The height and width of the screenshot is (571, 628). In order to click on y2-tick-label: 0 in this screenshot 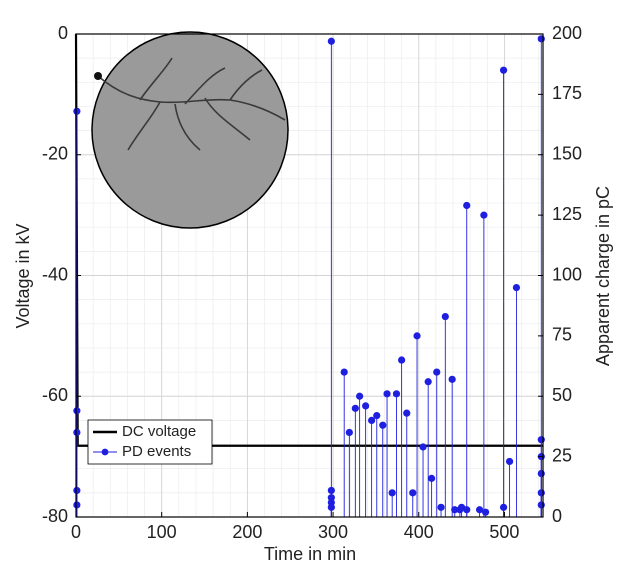, I will do `click(557, 516)`.